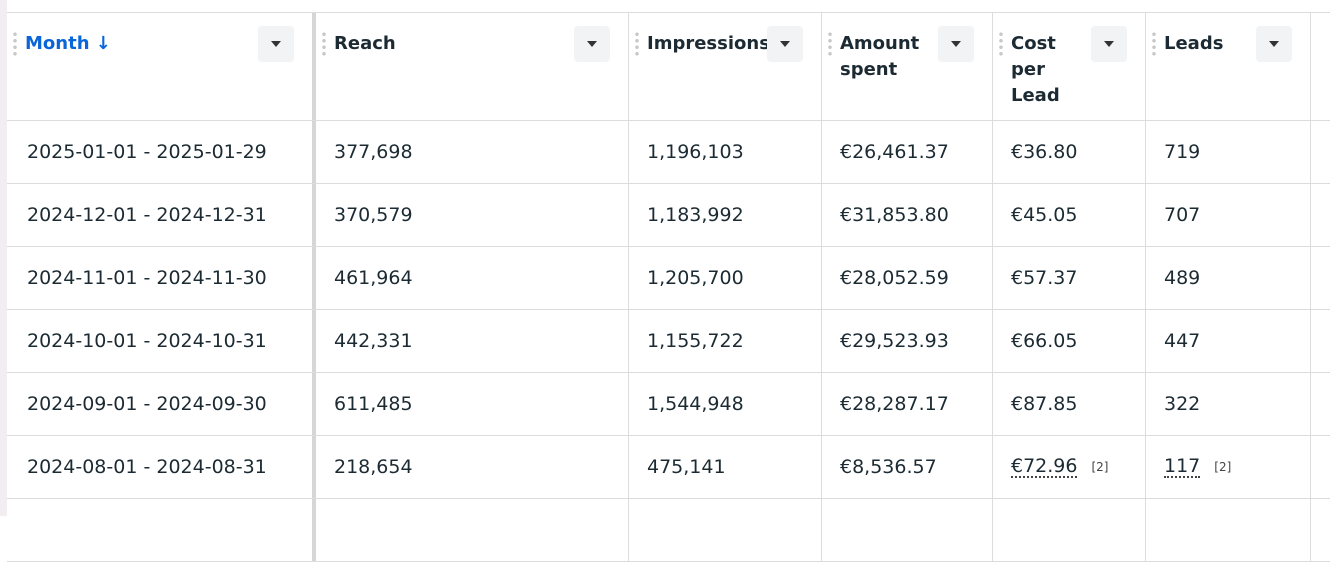  What do you see at coordinates (894, 341) in the screenshot?
I see `value: €29,523.93` at bounding box center [894, 341].